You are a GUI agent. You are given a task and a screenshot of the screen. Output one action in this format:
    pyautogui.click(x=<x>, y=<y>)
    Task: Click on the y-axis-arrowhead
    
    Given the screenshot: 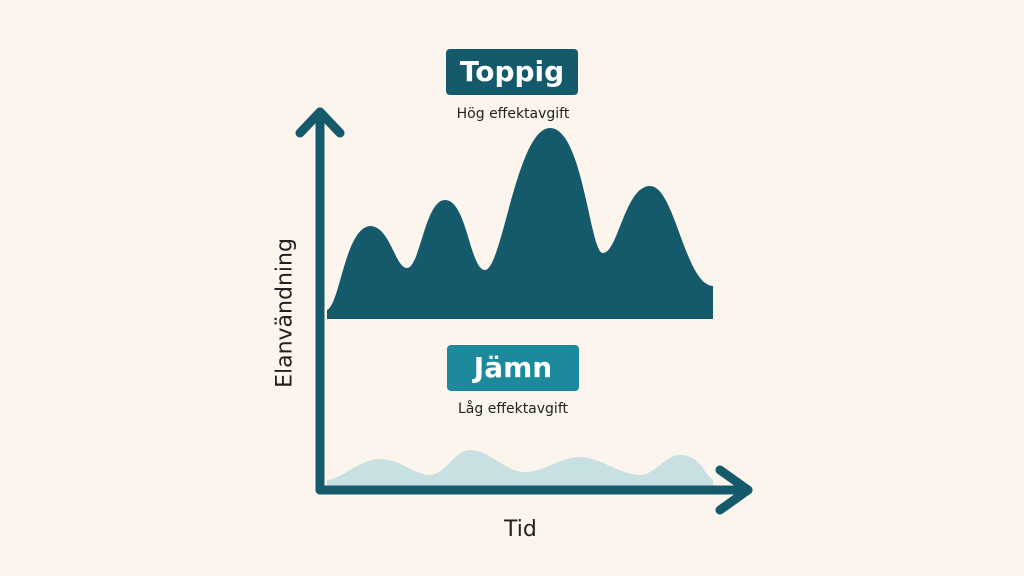 What is the action you would take?
    pyautogui.click(x=320, y=122)
    